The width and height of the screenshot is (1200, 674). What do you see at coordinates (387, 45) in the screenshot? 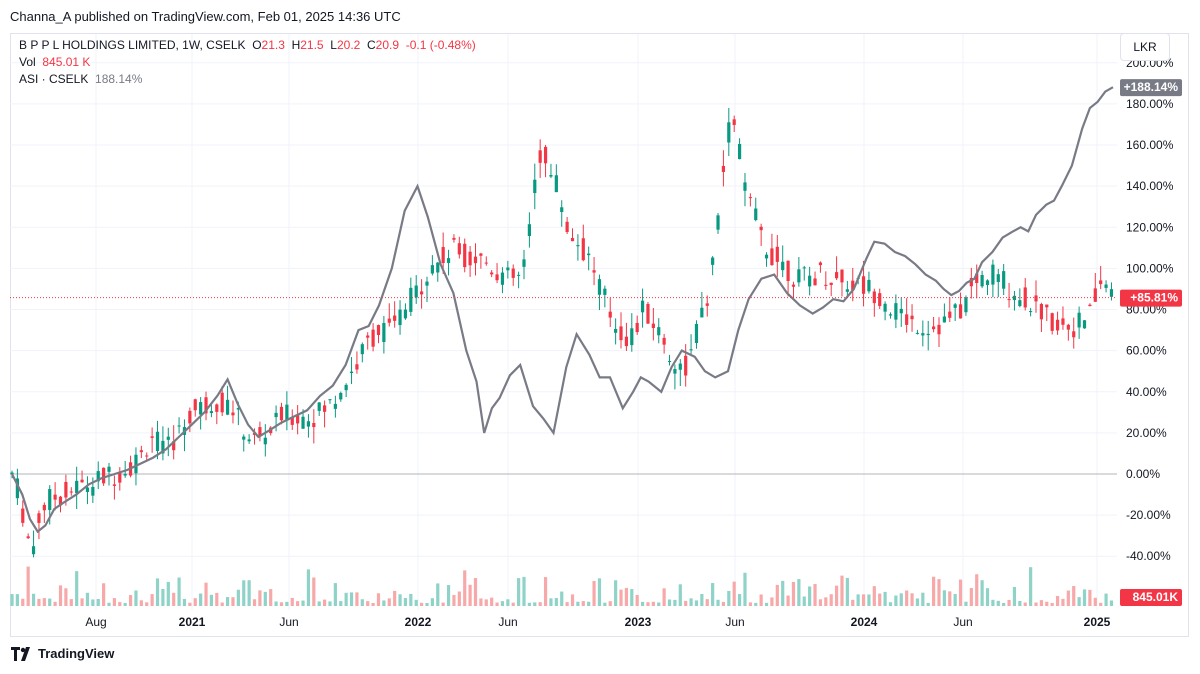
I see `legend-c-value: 20.9` at bounding box center [387, 45].